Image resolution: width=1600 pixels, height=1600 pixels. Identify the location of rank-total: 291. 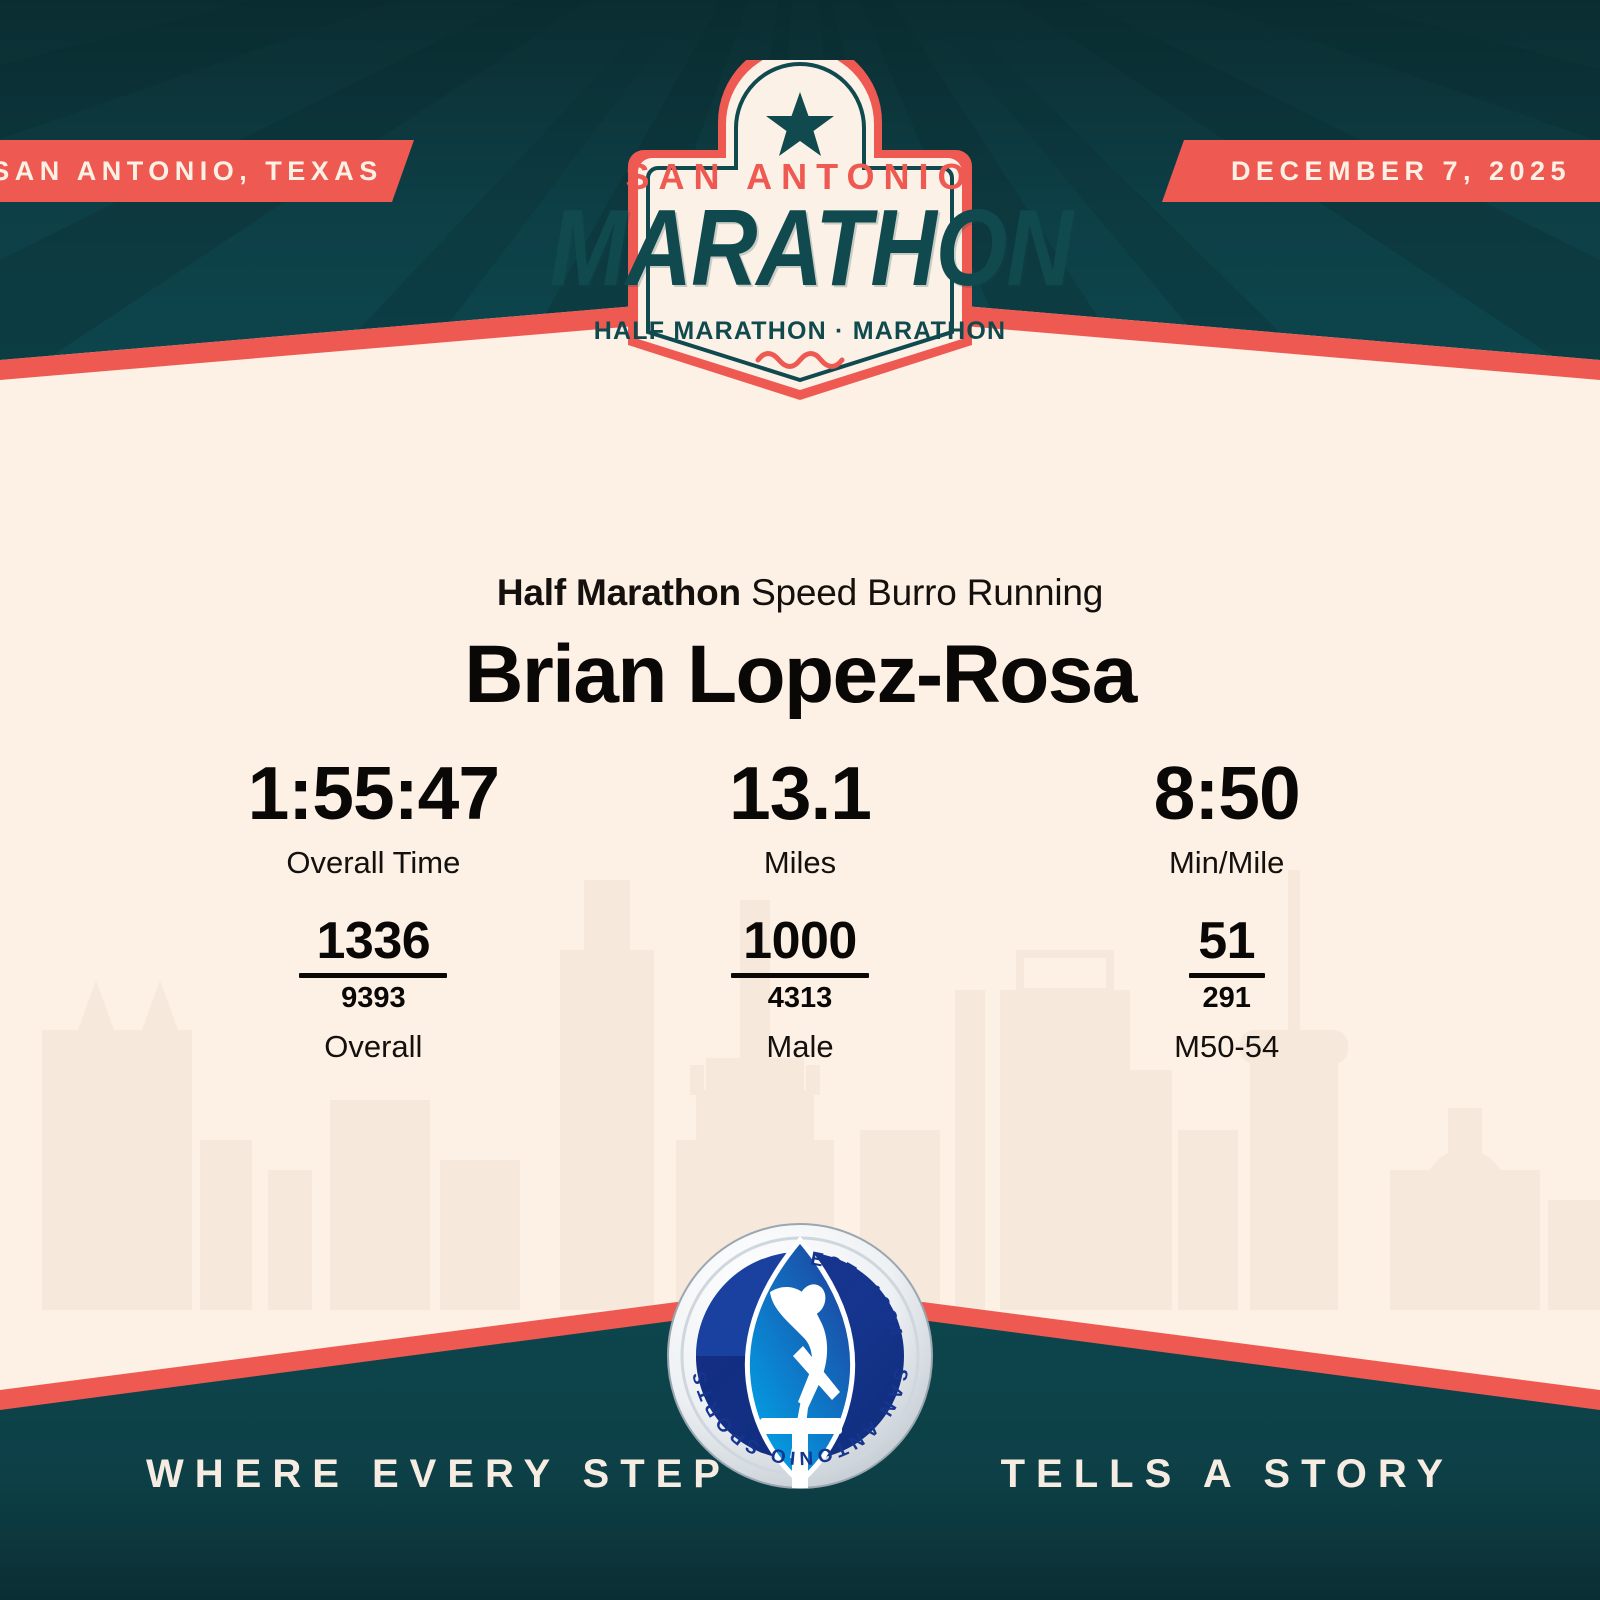
(1226, 998).